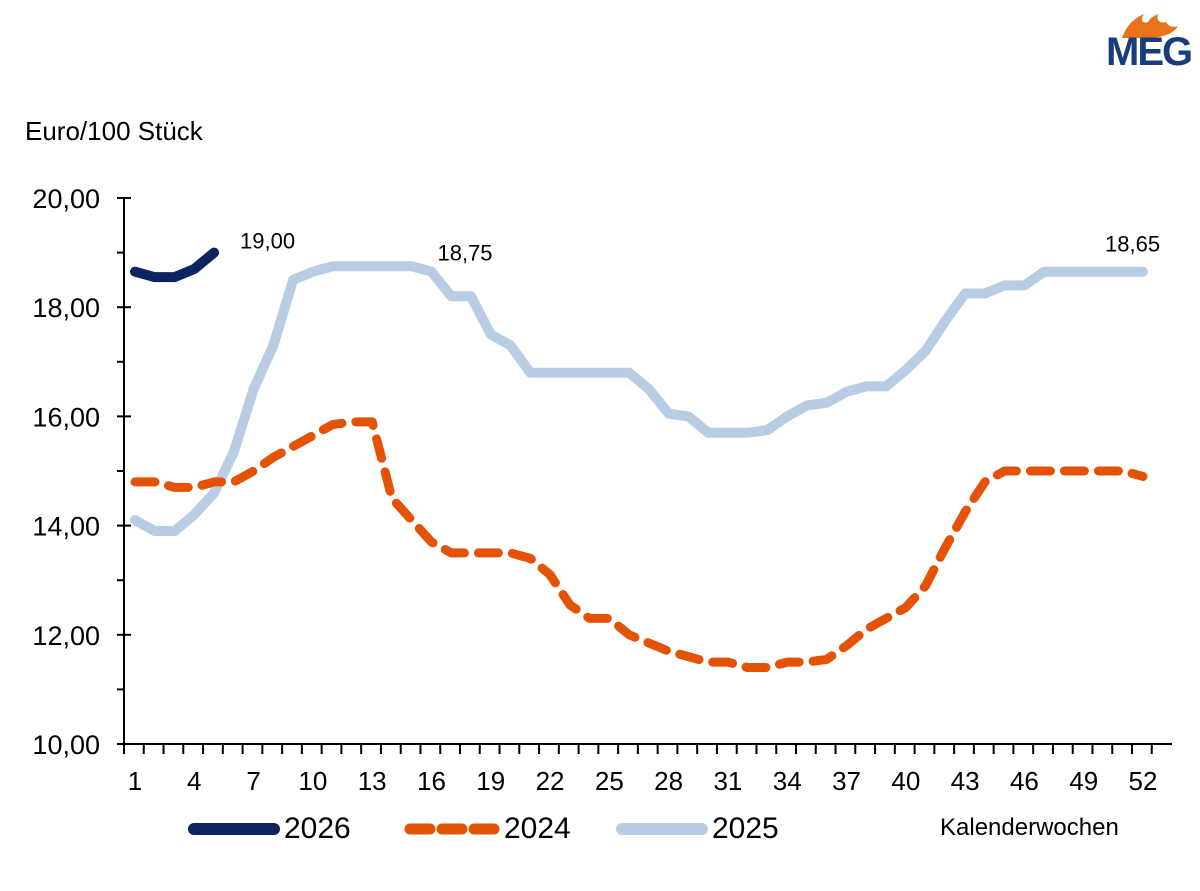  What do you see at coordinates (253, 781) in the screenshot?
I see `x-tick-label: 7` at bounding box center [253, 781].